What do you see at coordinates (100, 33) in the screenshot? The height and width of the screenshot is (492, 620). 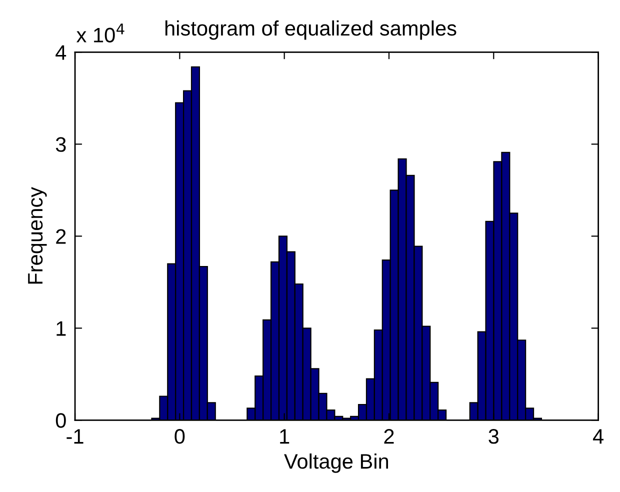 I see `text: x 10$^{4}$` at bounding box center [100, 33].